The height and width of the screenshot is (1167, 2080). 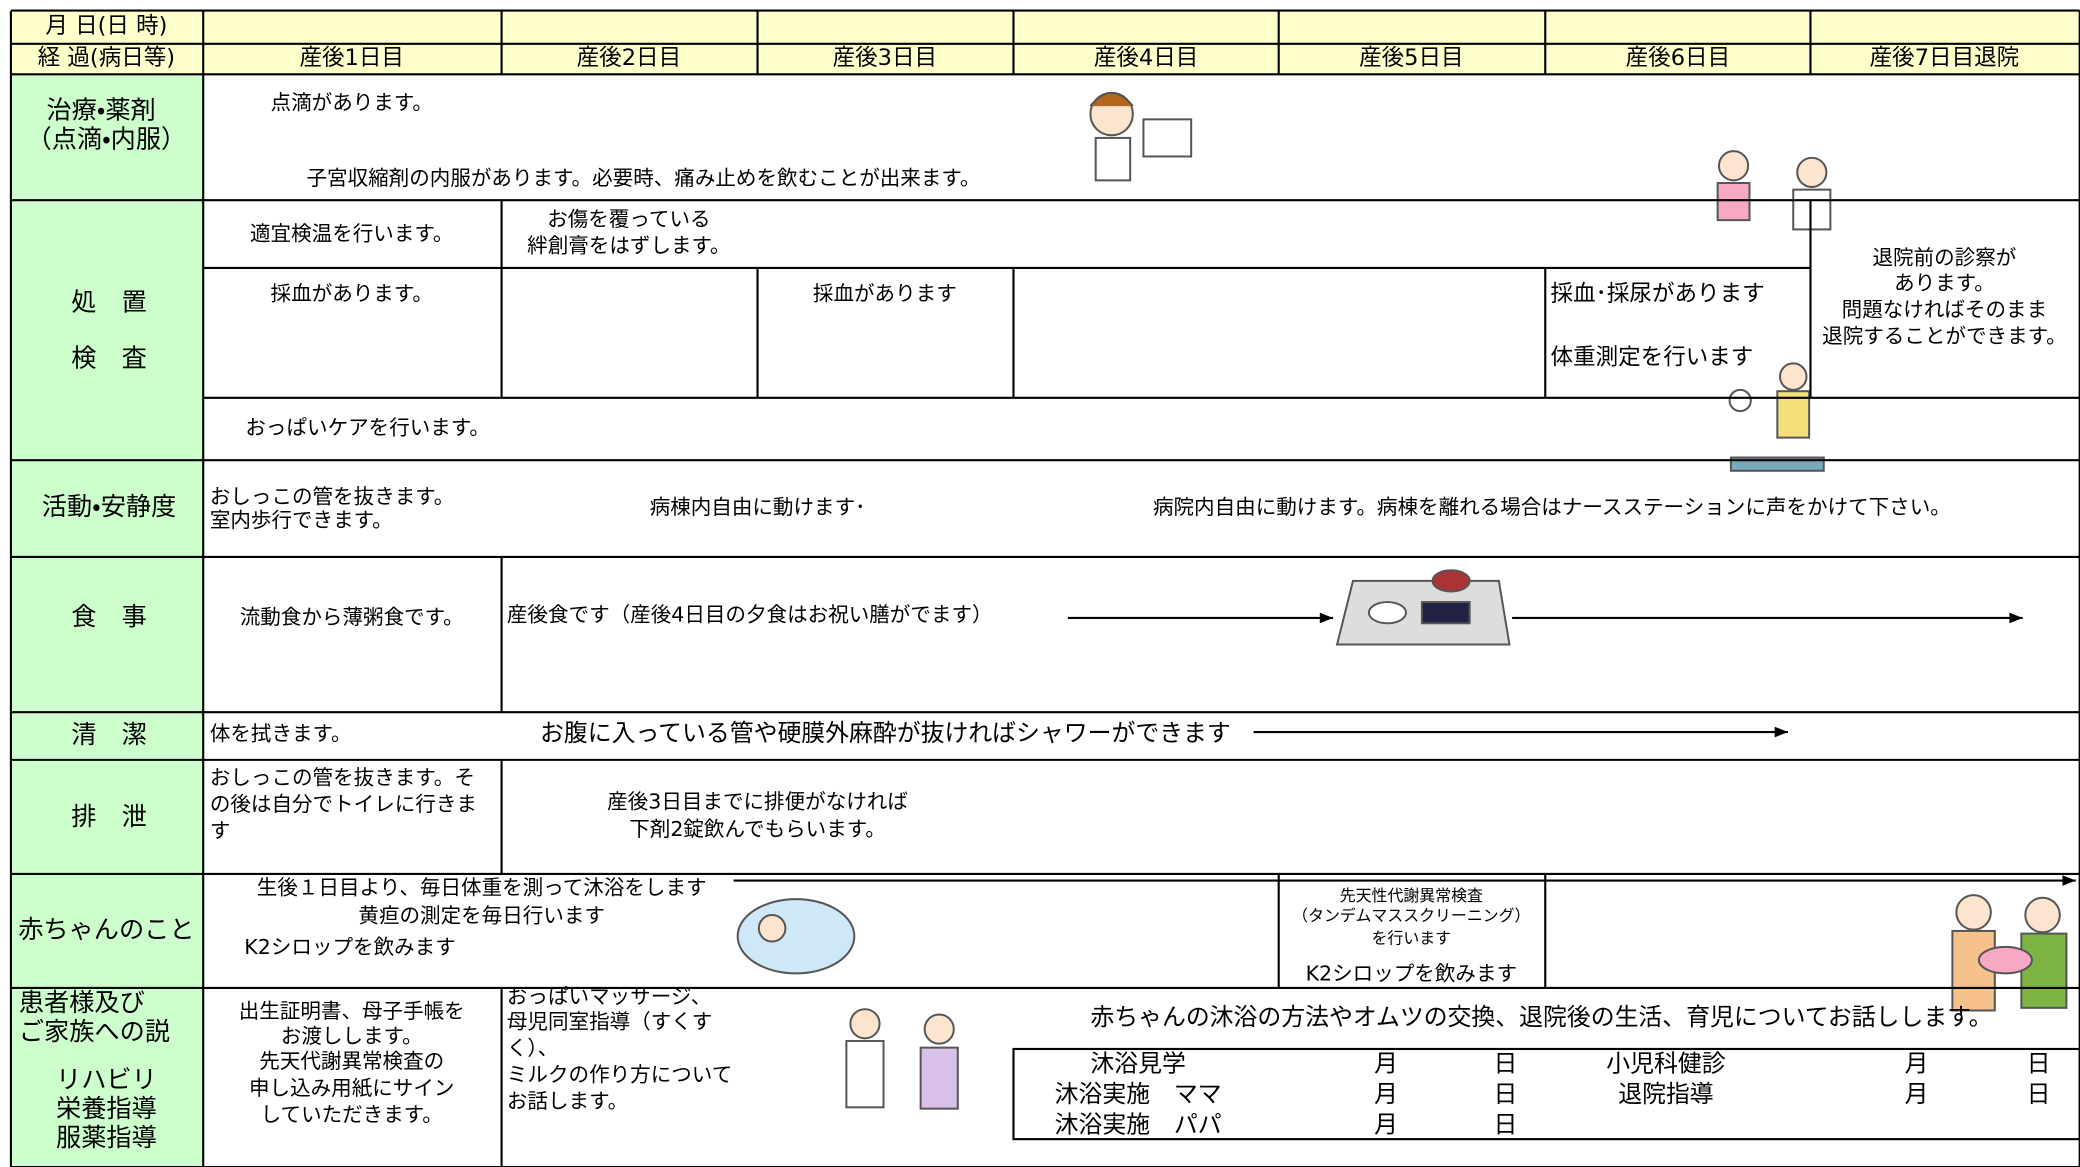 What do you see at coordinates (351, 234) in the screenshot?
I see `cell-text: 適宜検温を行います。` at bounding box center [351, 234].